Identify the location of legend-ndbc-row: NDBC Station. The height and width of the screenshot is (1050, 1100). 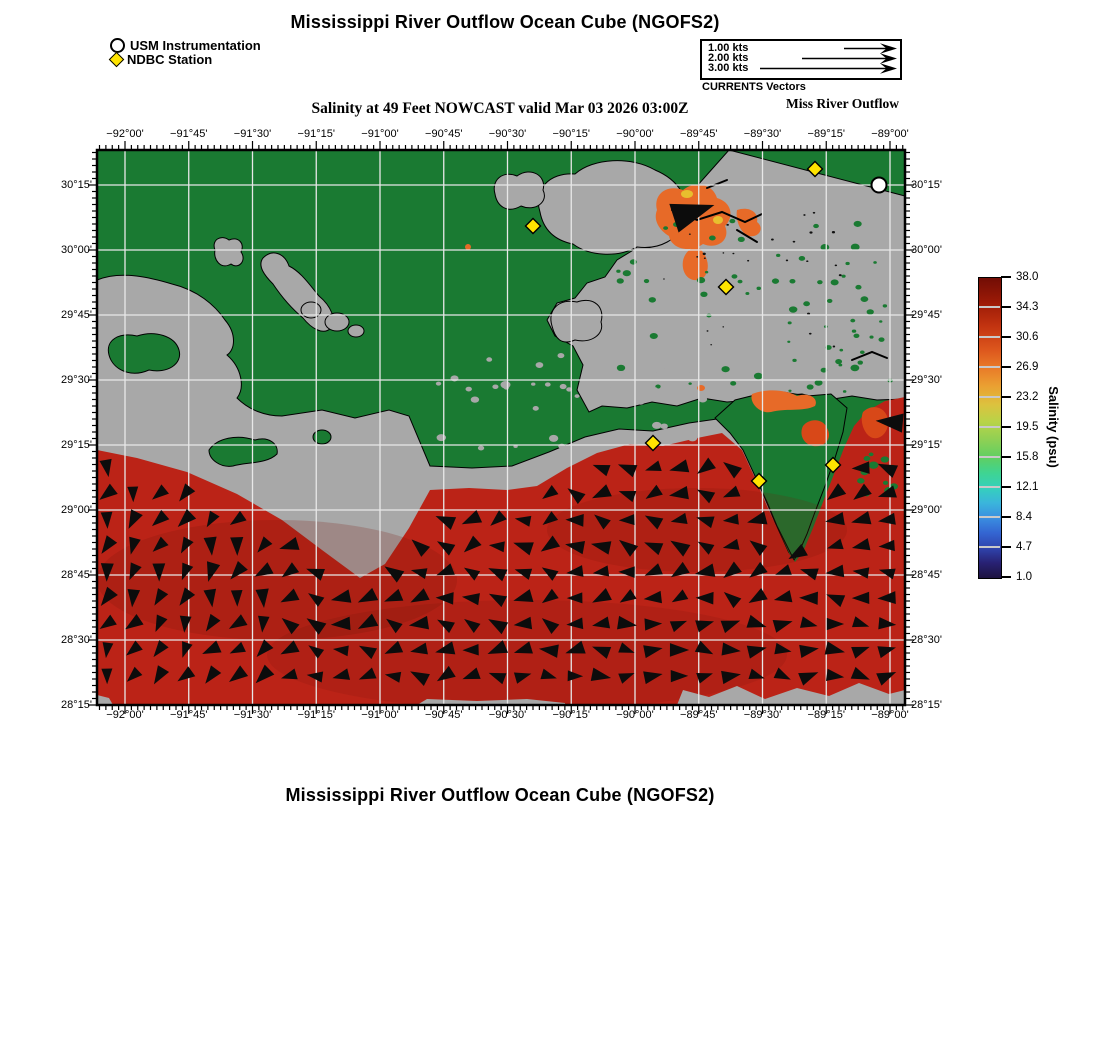
(160, 59).